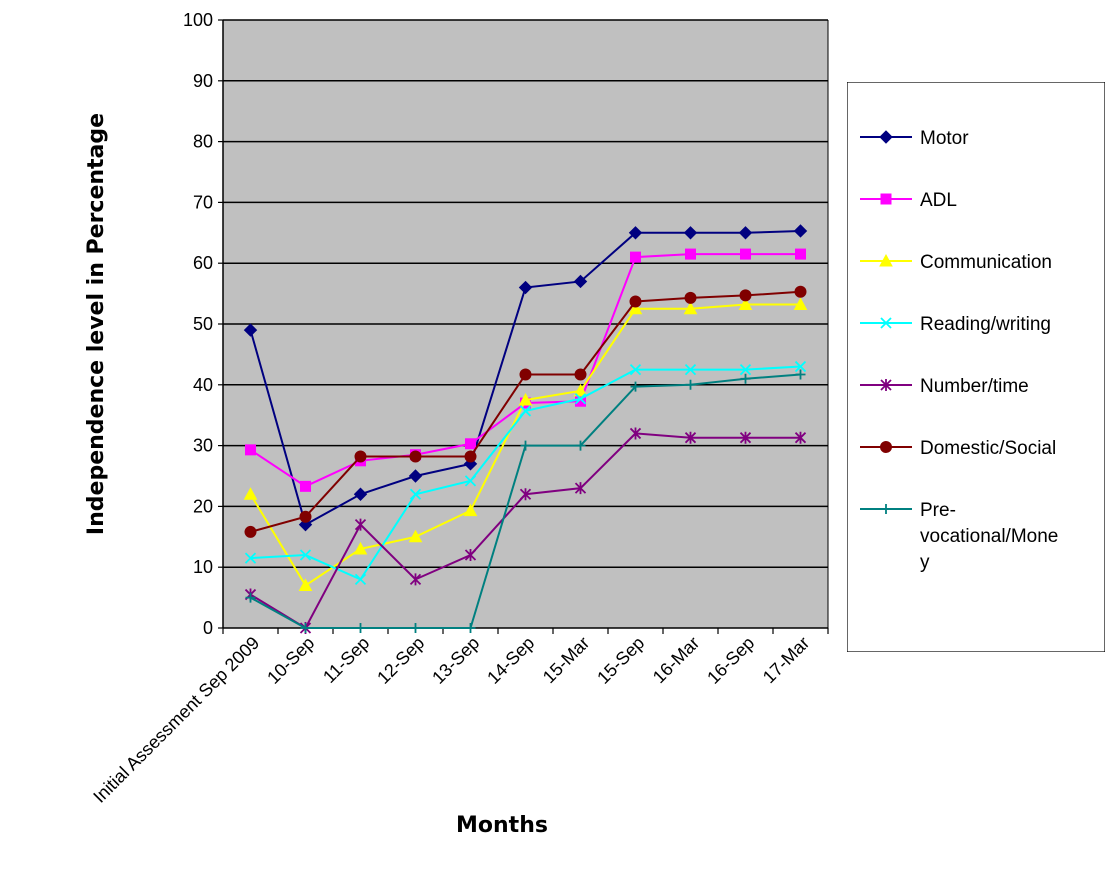 The height and width of the screenshot is (889, 1114). Describe the element at coordinates (986, 262) in the screenshot. I see `legend-label: Communication` at that location.